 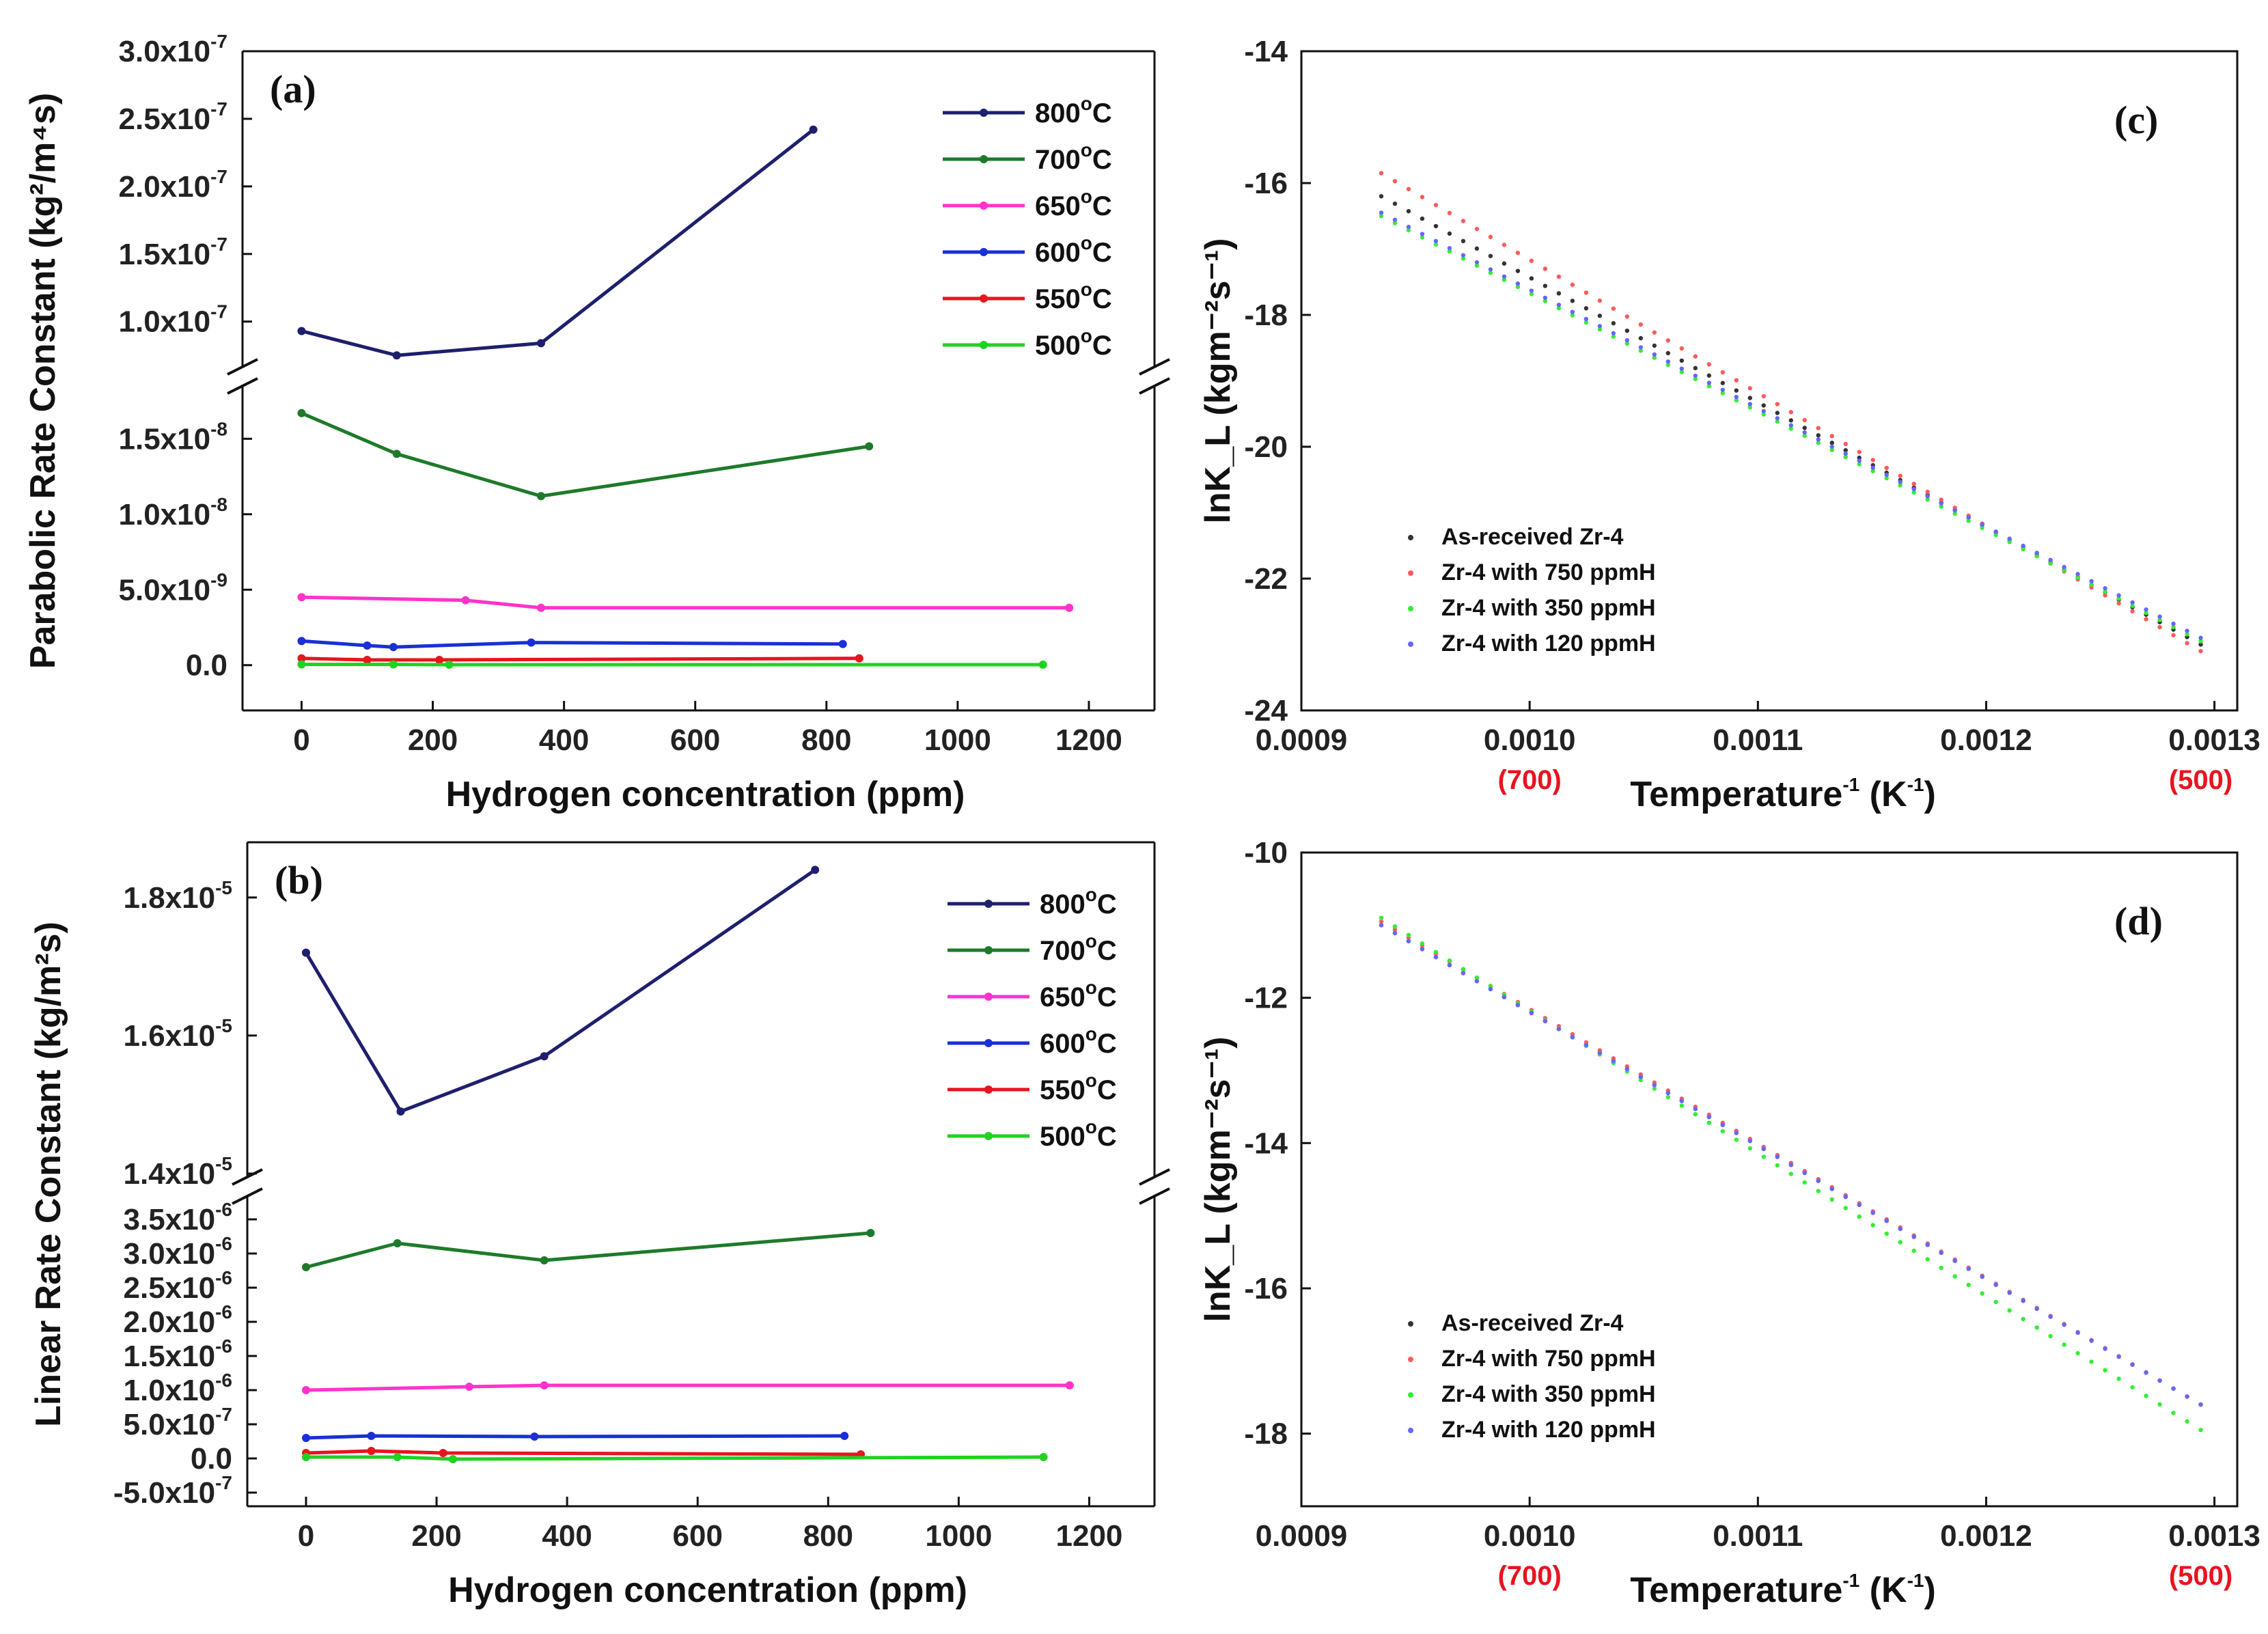 I want to click on y-tick-label: 2.0x10⁻⁷, so click(x=173, y=185).